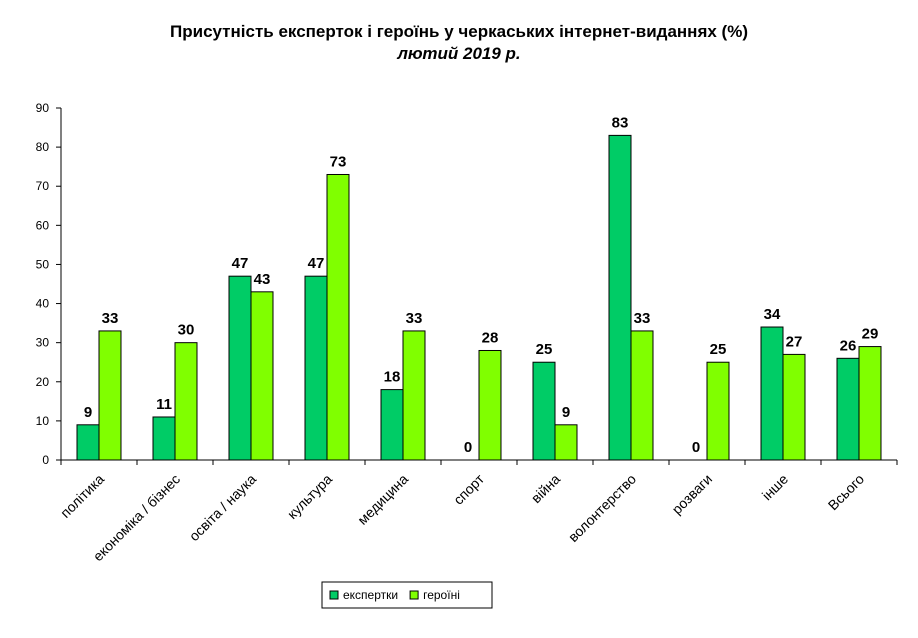 The width and height of the screenshot is (918, 638). I want to click on y-tick-label: 0, so click(45, 460).